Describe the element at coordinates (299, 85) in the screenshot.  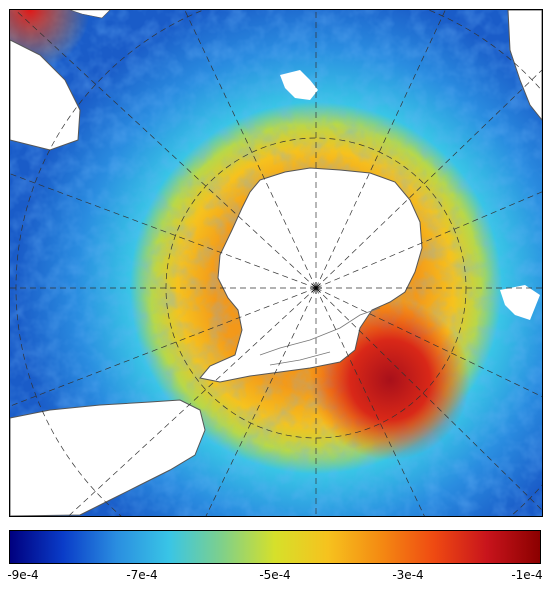
I see `island-upper` at that location.